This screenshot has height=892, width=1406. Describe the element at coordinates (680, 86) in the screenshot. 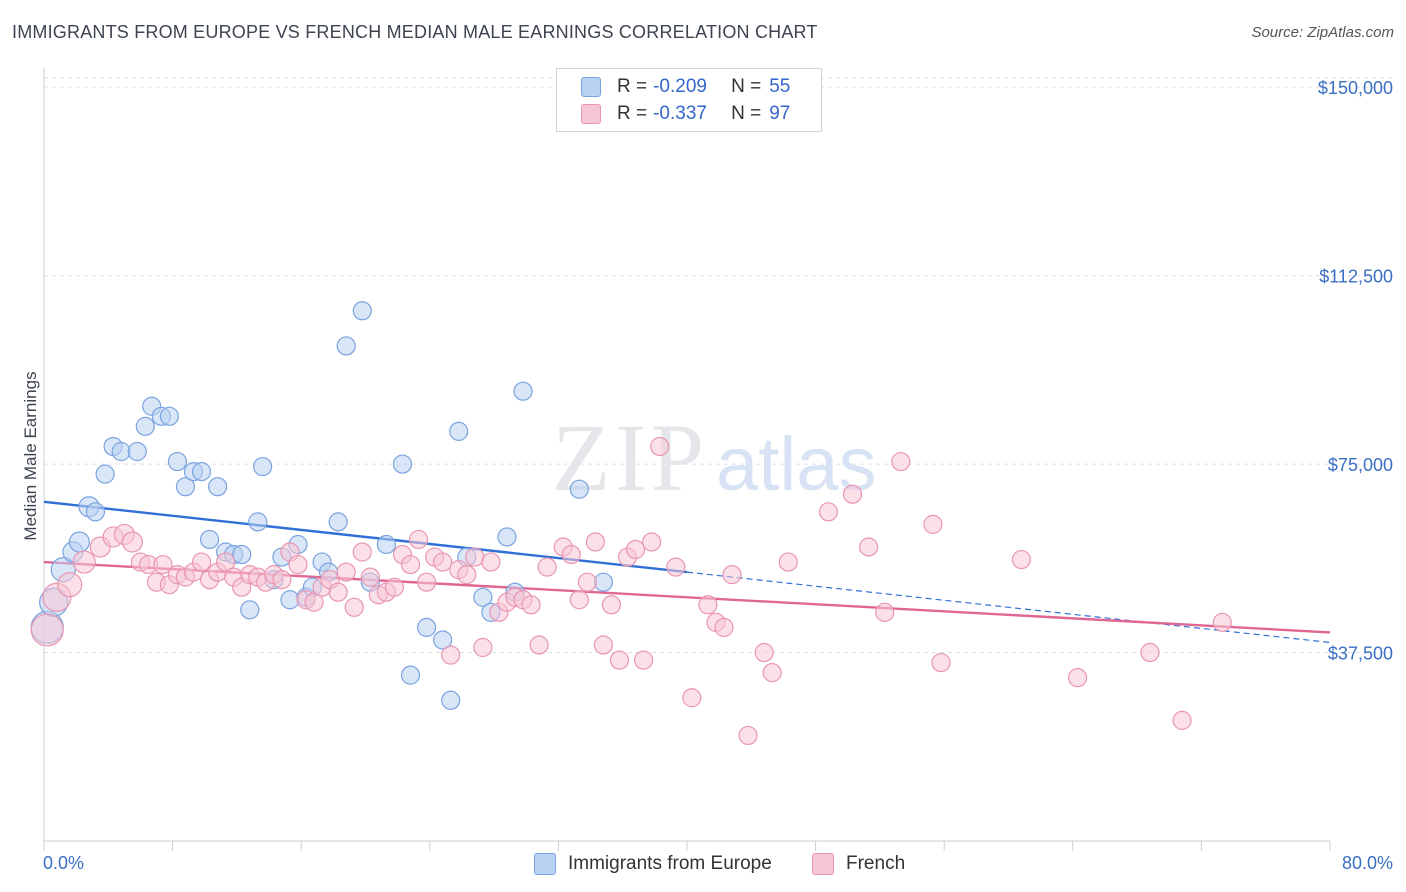

I see `legend-r-value: -0.209` at that location.